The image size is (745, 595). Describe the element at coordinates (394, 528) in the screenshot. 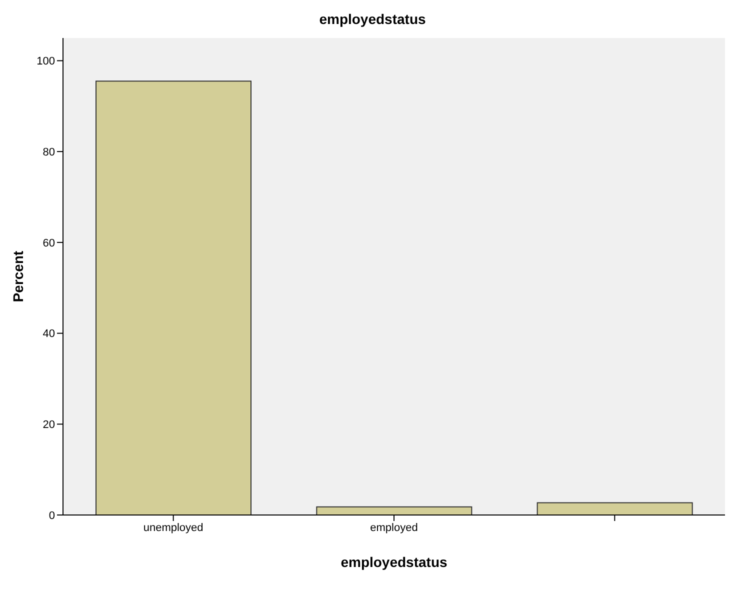

I see `x-tick-label: employed` at that location.